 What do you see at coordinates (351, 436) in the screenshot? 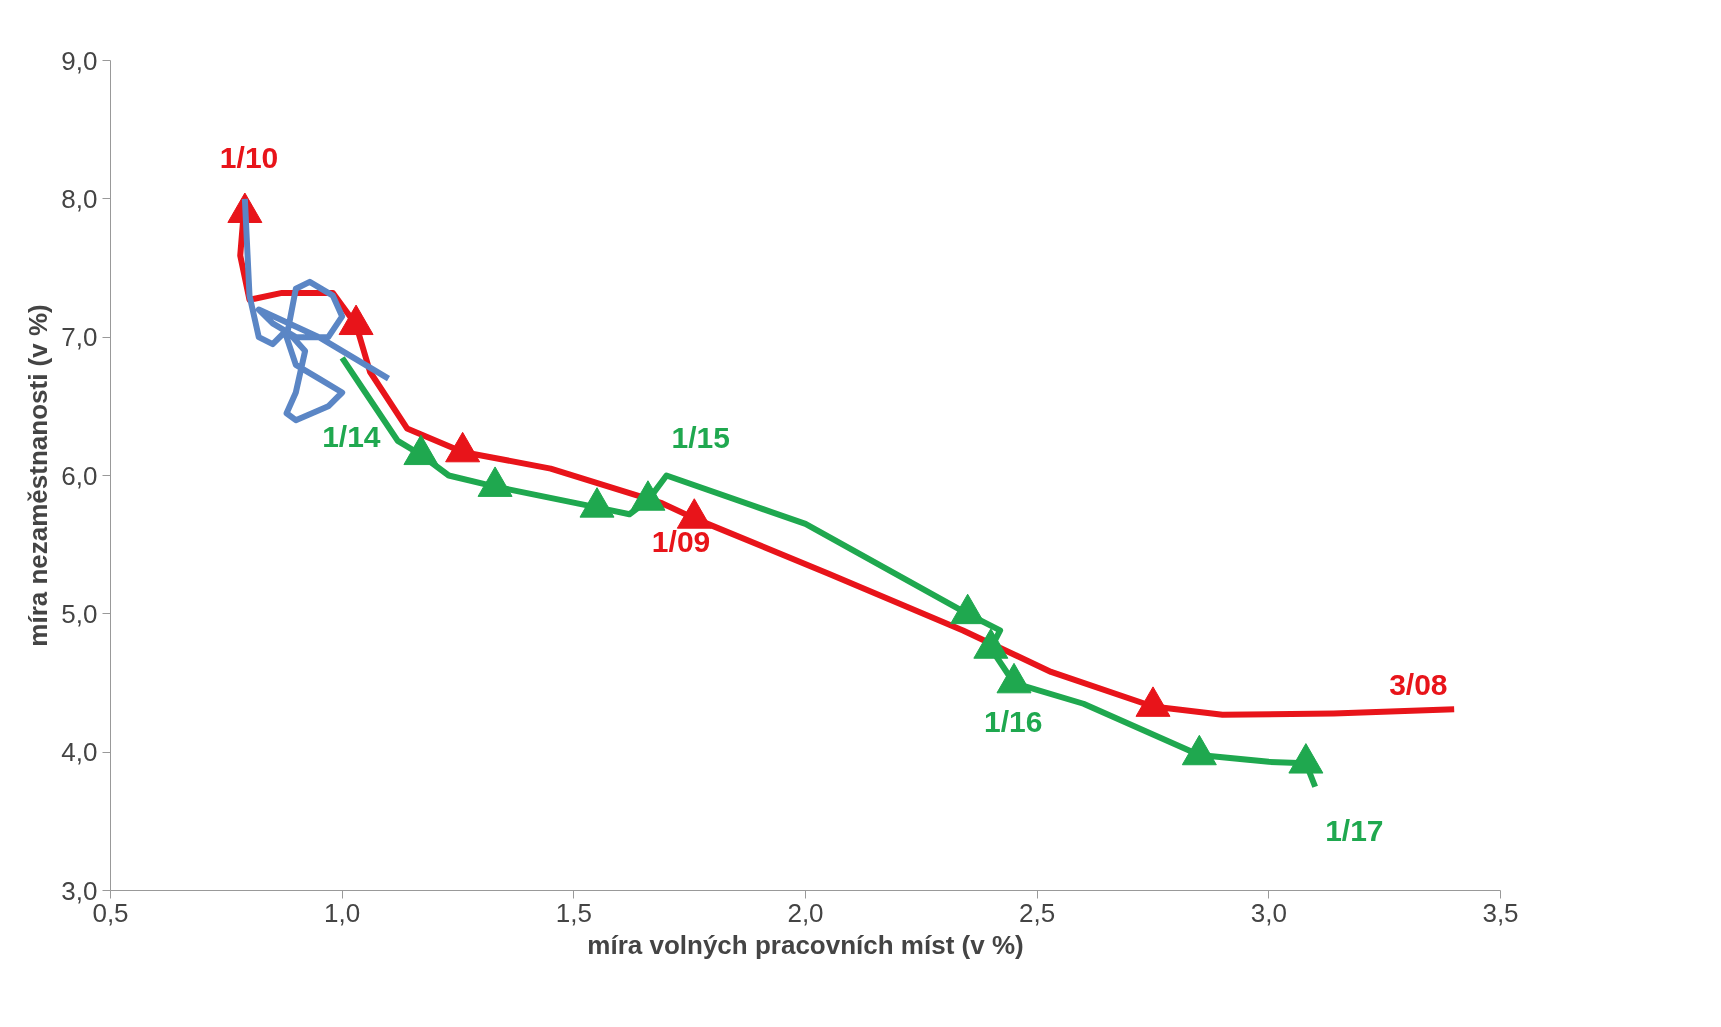
I see `annotation: 1/14` at bounding box center [351, 436].